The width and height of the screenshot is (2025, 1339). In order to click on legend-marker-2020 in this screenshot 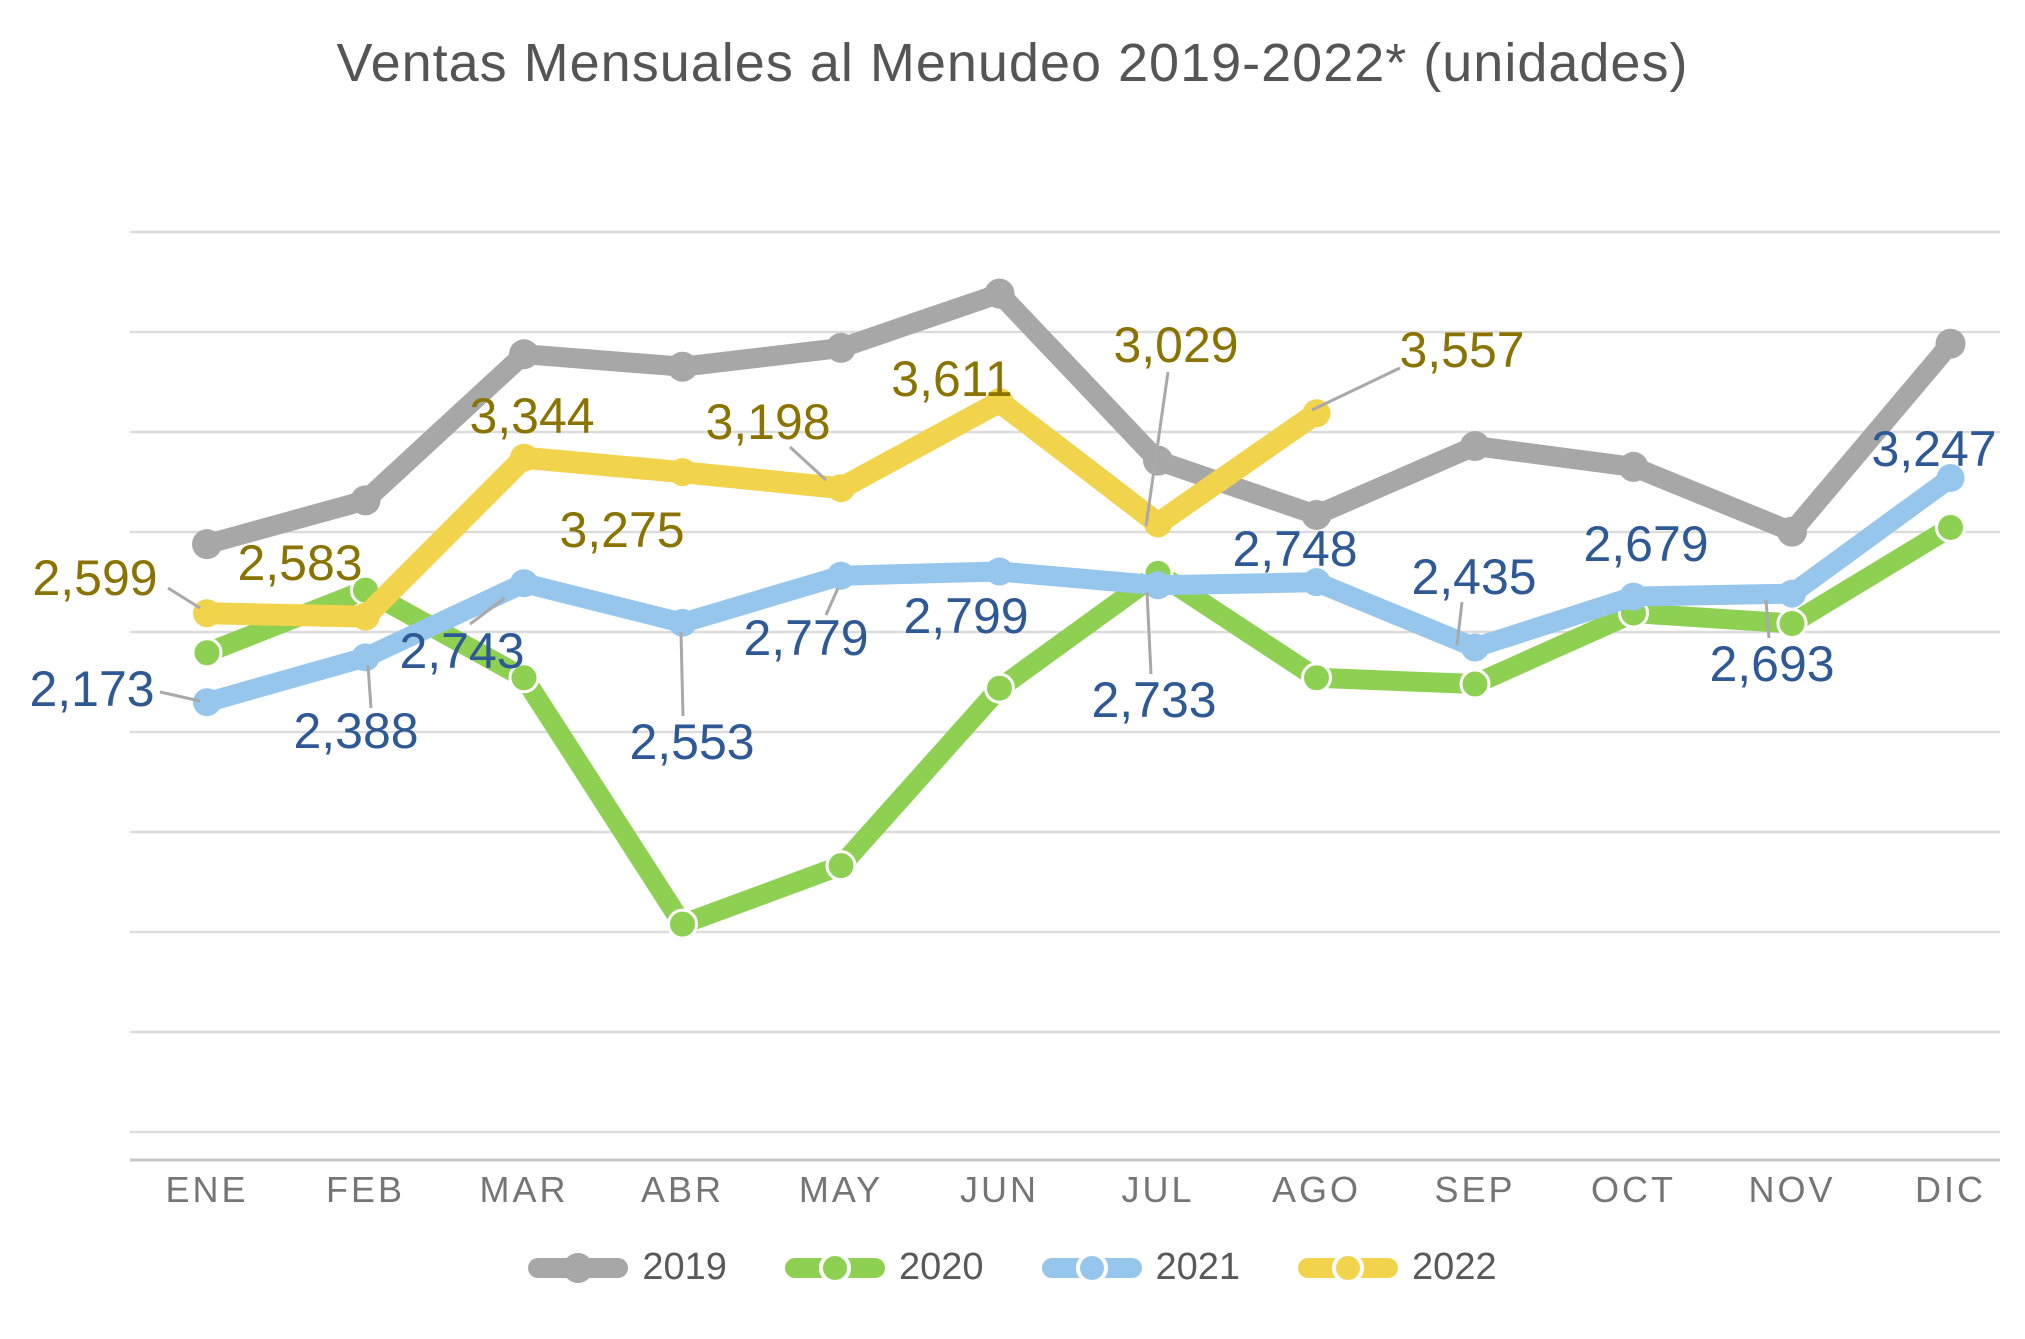, I will do `click(834, 1267)`.